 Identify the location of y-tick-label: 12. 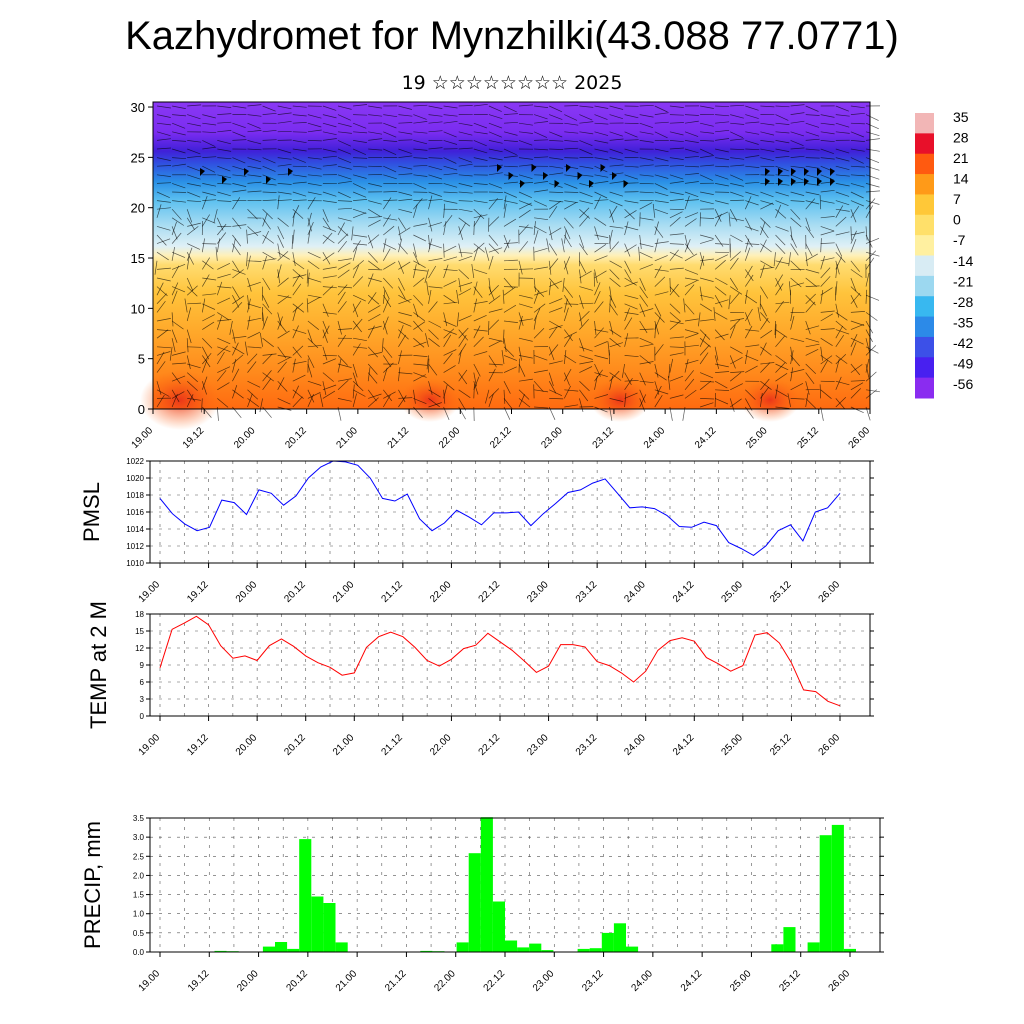
(139, 648).